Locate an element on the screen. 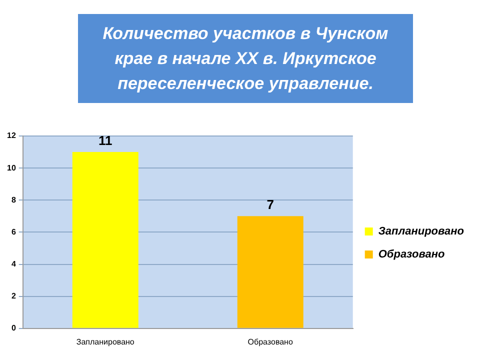 Image resolution: width=480 pixels, height=364 pixels. legend-label: Запланировано is located at coordinates (421, 232).